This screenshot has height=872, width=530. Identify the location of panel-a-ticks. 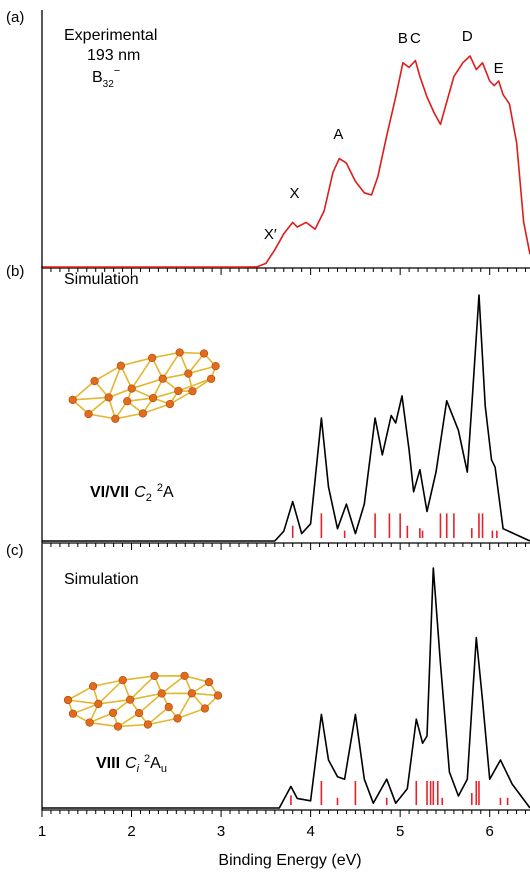
(284, 271).